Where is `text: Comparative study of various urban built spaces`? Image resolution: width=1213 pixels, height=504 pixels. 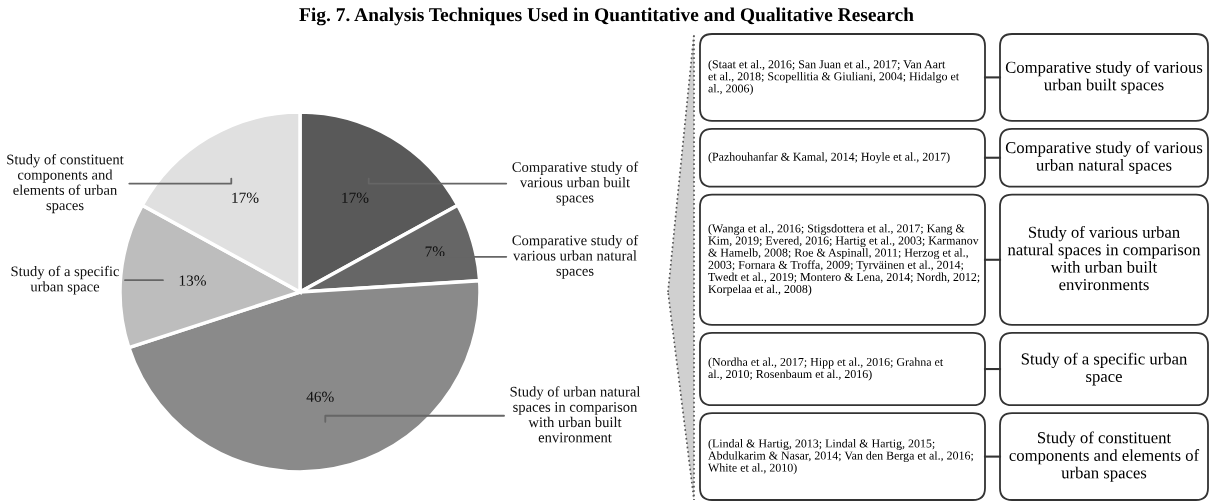 text: Comparative study of various urban built spaces is located at coordinates (1104, 77).